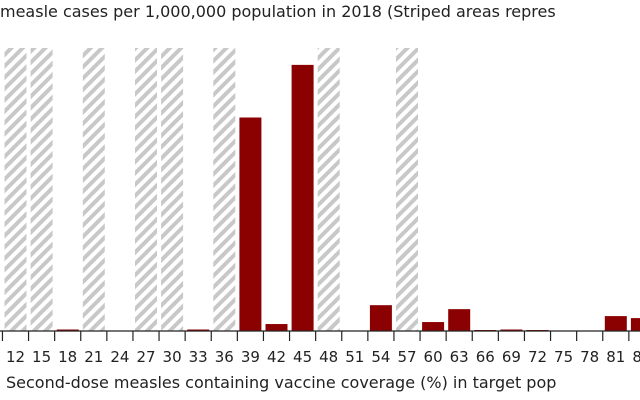 The image size is (640, 400). I want to click on x-tick-label-54: 54, so click(380, 357).